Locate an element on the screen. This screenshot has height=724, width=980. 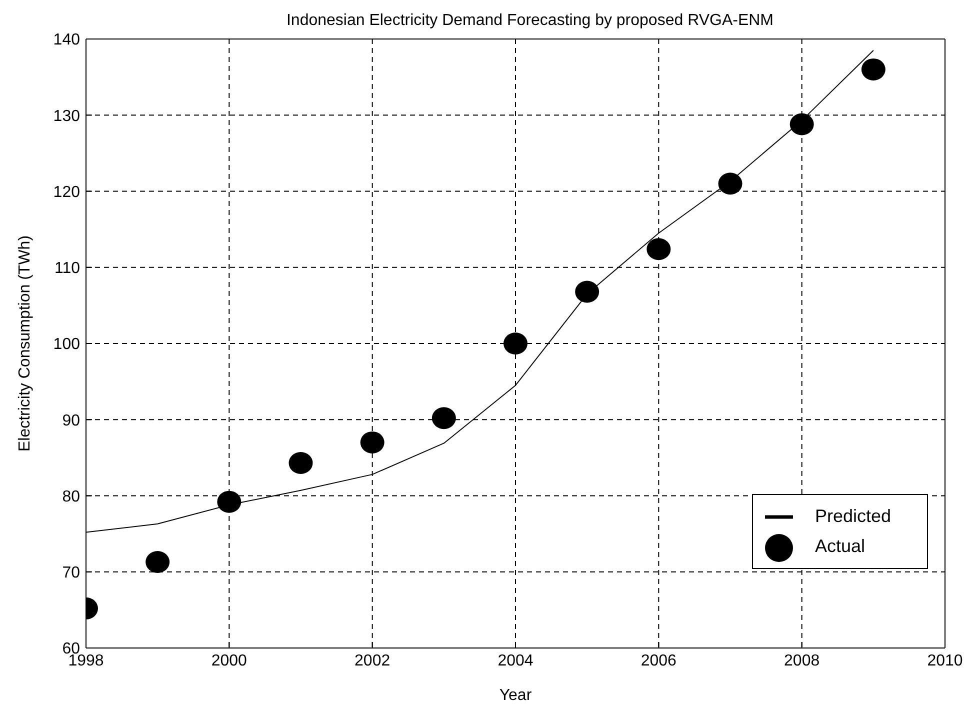
y-tick-label: 120 is located at coordinates (66, 192).